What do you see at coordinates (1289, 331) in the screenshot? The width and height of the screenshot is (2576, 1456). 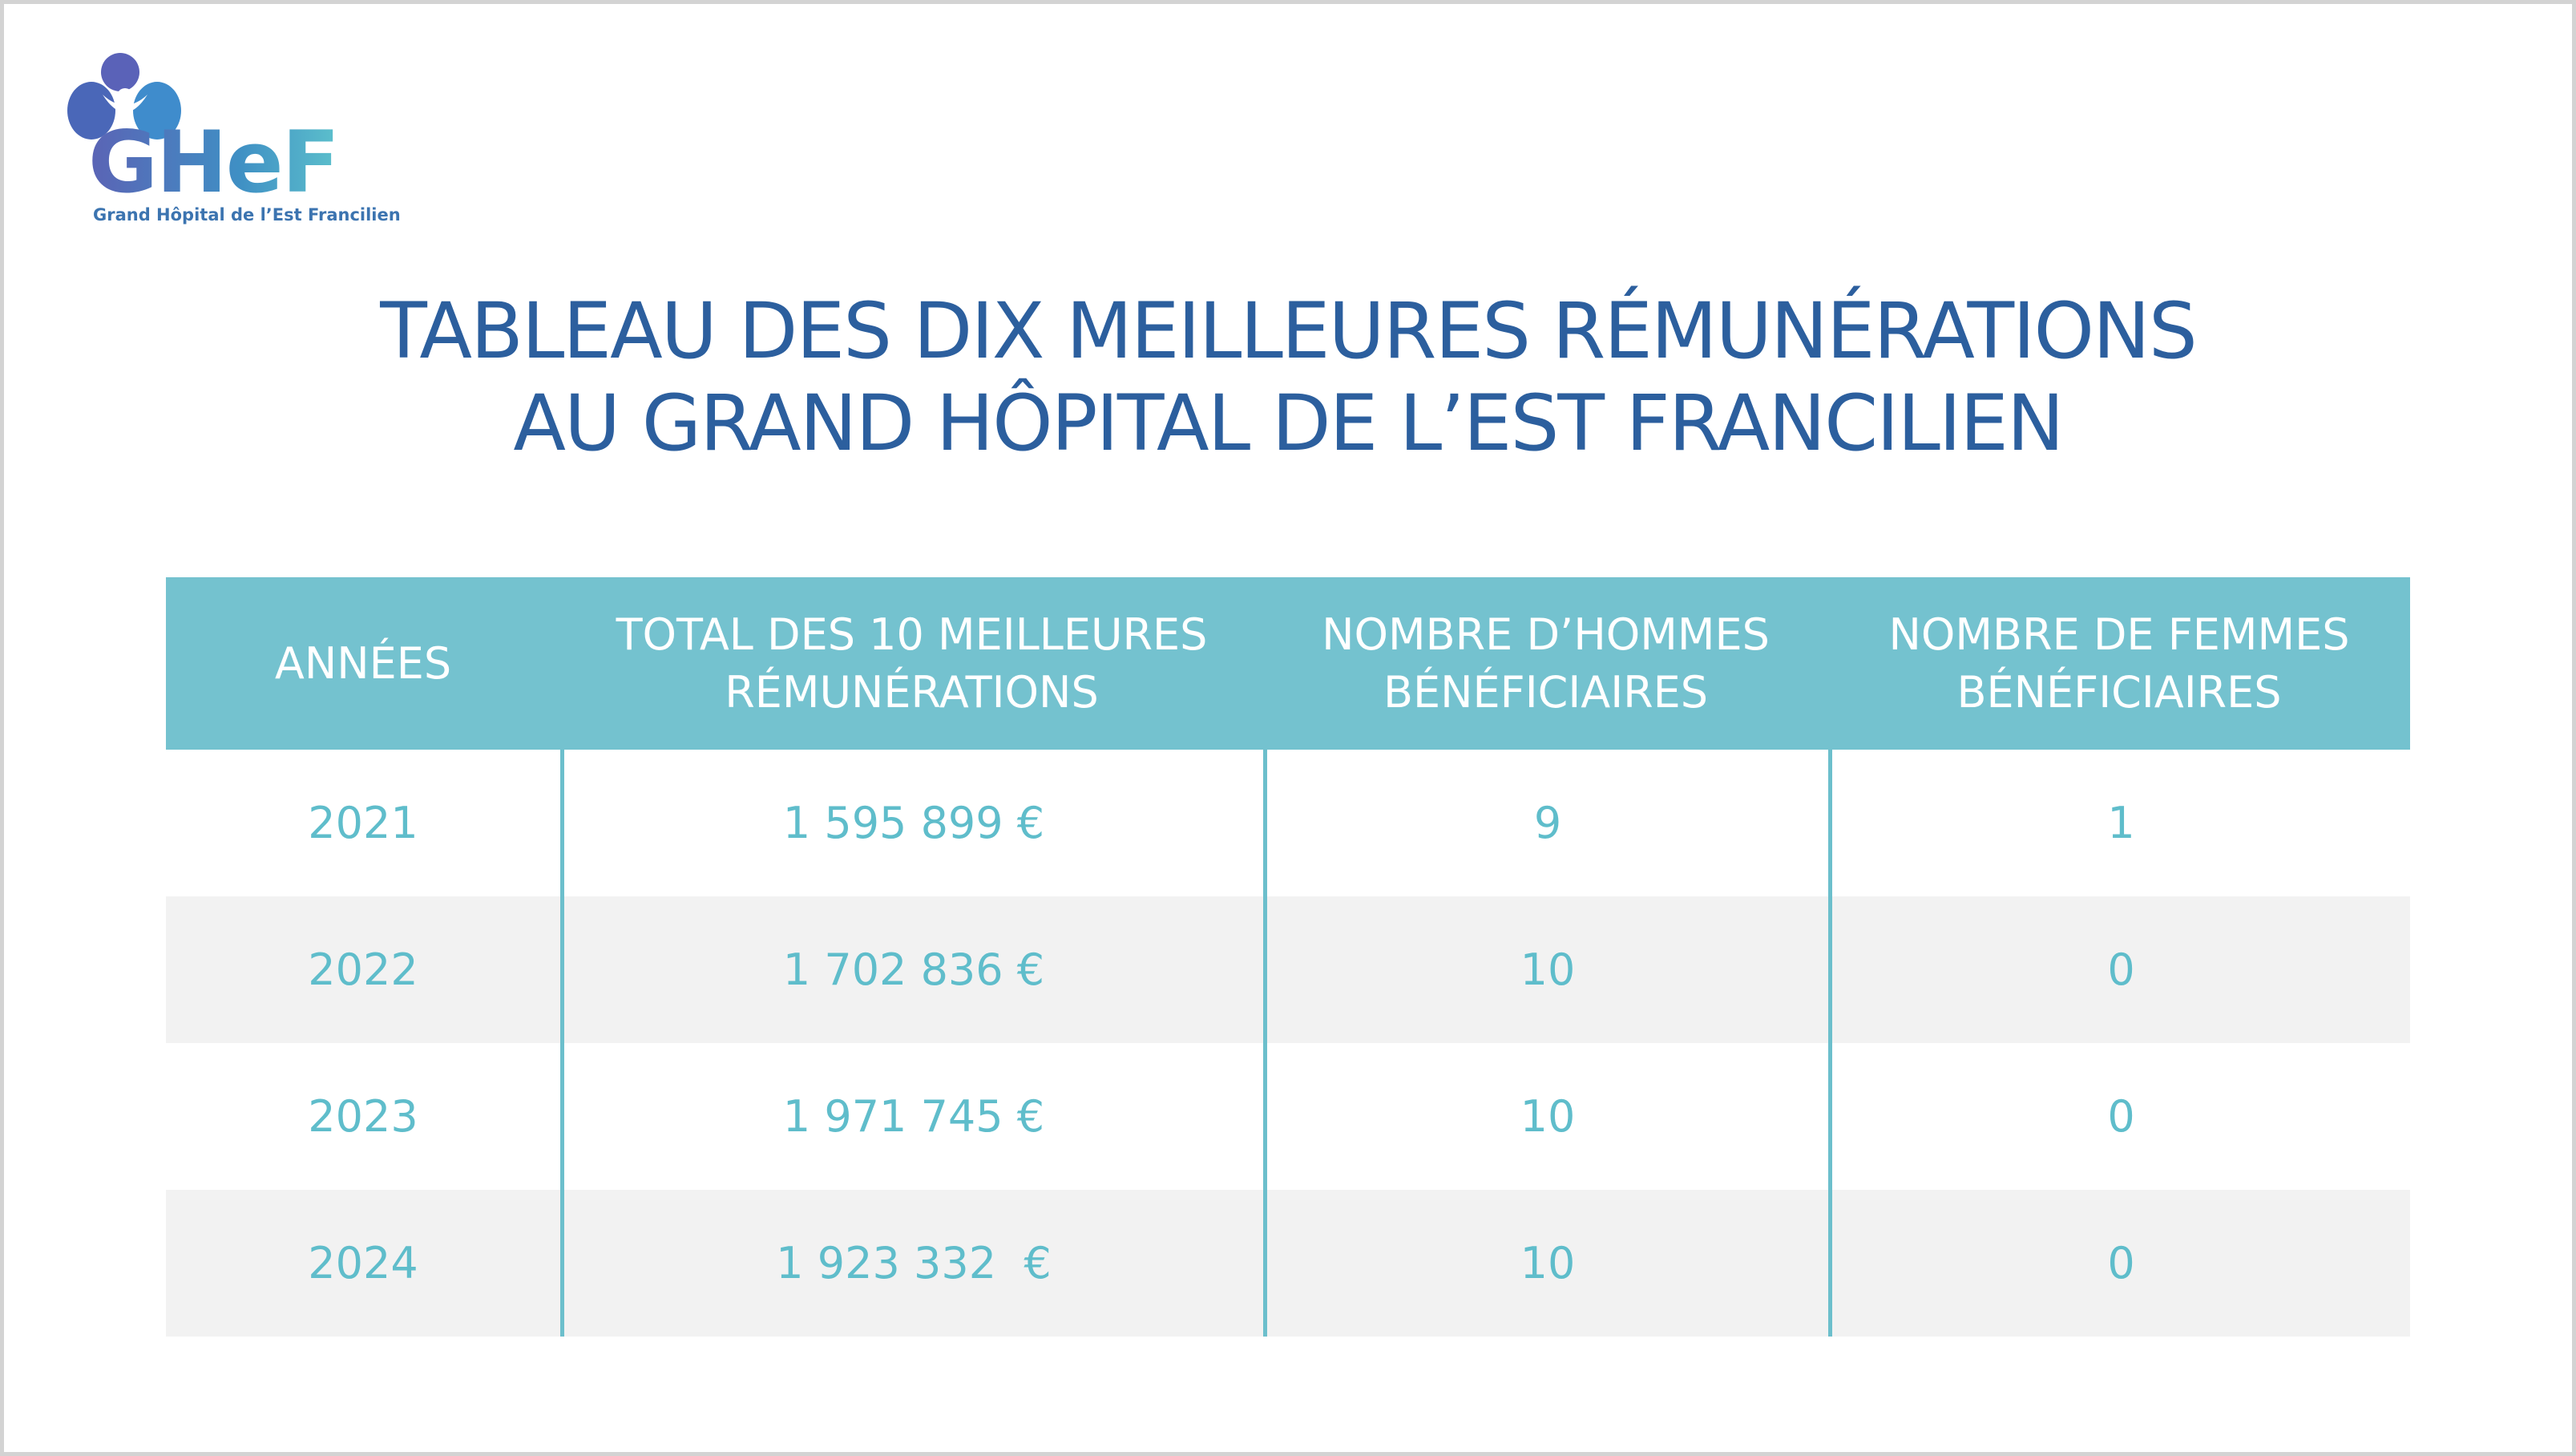 I see `title-line: TABLEAU DES DIX MEILLEURES RÉMUNÉRATIONS` at bounding box center [1289, 331].